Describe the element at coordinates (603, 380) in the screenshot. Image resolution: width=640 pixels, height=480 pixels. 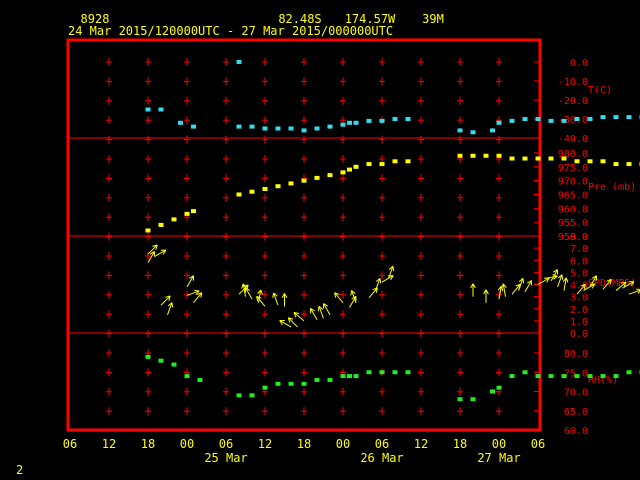
I see `panel-label-humidity: RH(%)` at that location.